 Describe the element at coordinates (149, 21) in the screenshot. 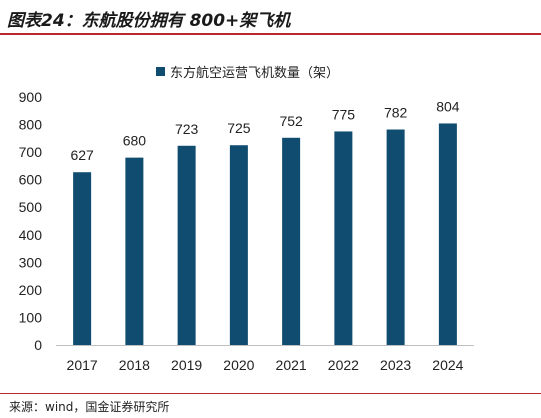

I see `figure-title: 图表24：东航股份拥有 800+架飞机` at that location.